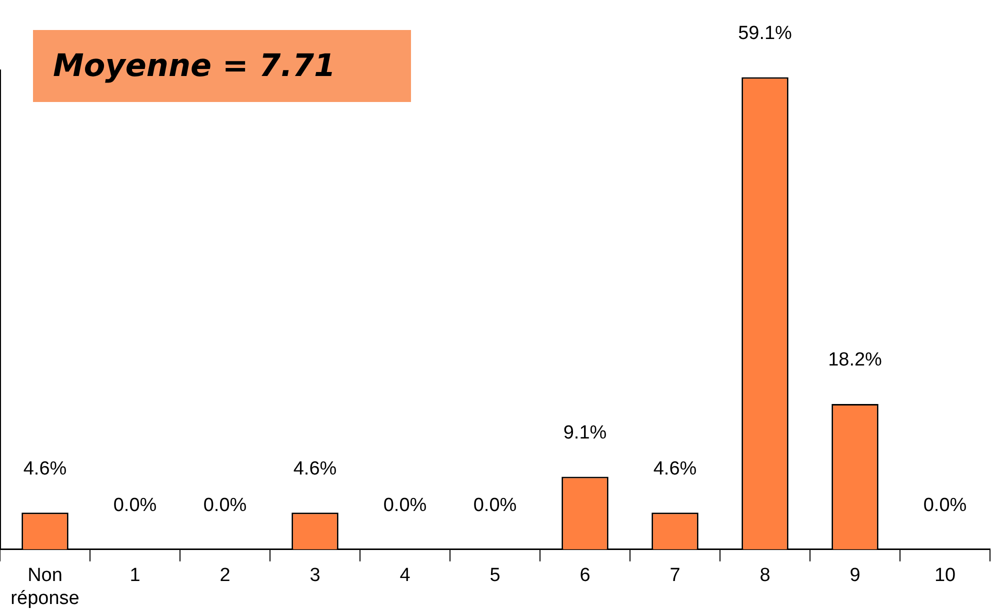  What do you see at coordinates (225, 575) in the screenshot?
I see `x-tick-label: 2` at bounding box center [225, 575].